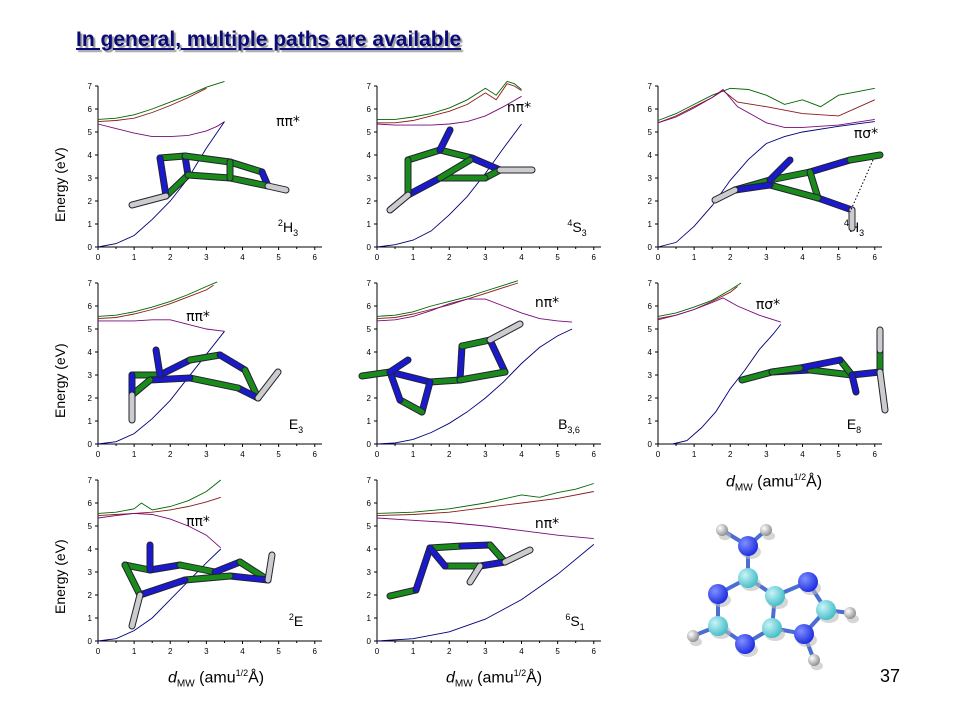 This screenshot has width=960, height=720. What do you see at coordinates (369, 155) in the screenshot?
I see `y-tick-label: 4` at bounding box center [369, 155].